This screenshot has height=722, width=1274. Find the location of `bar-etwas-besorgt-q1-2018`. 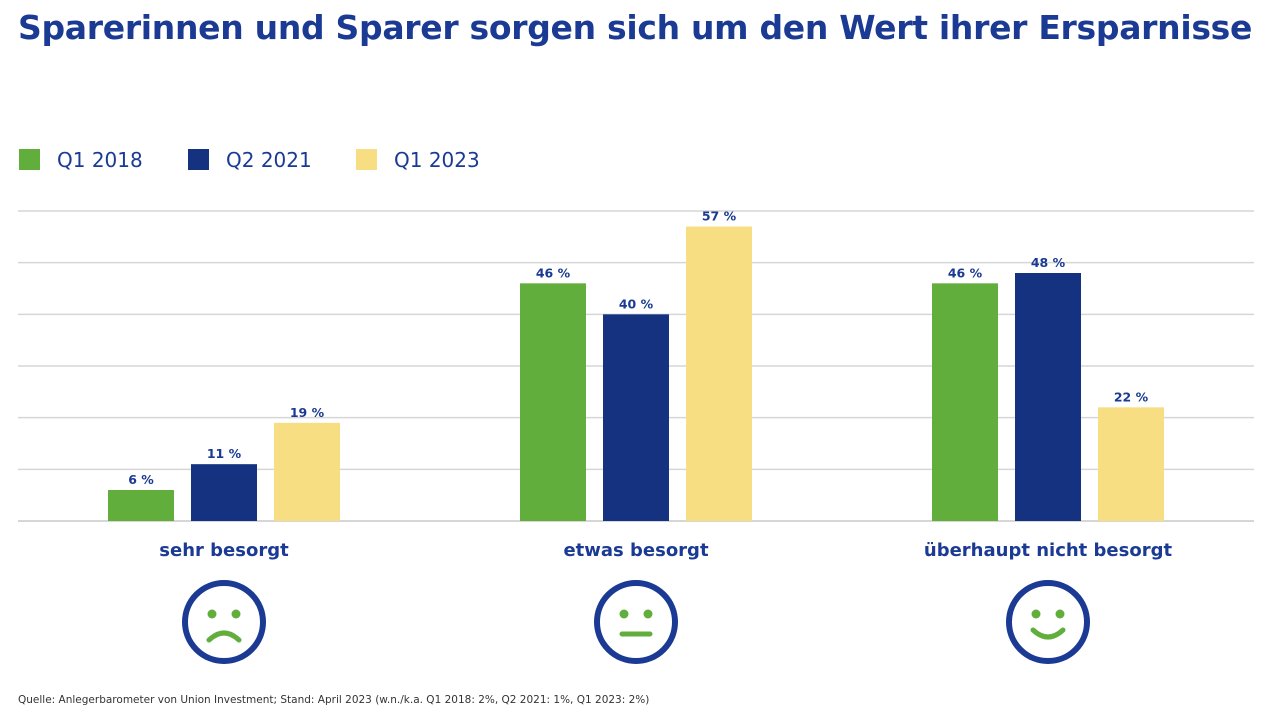

bar-etwas-besorgt-q1-2018 is located at coordinates (553, 402).